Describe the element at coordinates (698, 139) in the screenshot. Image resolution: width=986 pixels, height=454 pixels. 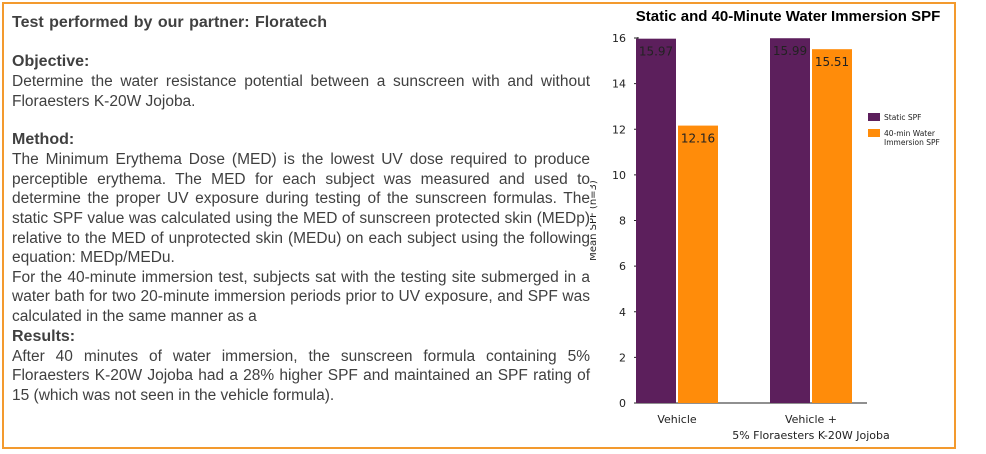
I see `bar-value-label: 12.16` at that location.